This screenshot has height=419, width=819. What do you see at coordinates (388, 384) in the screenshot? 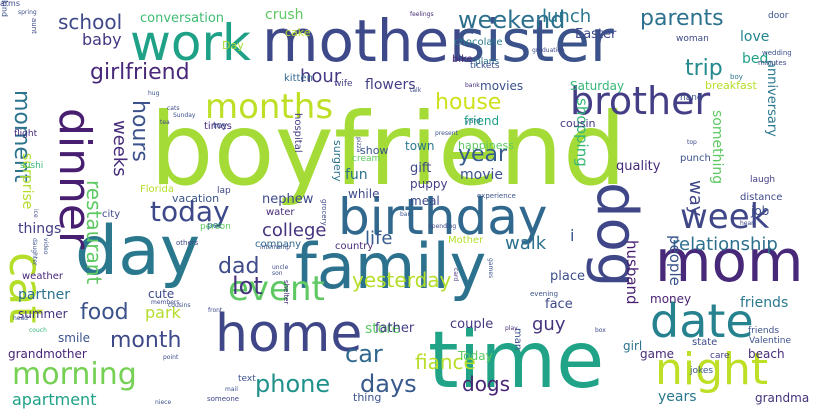
I see `word-days: days` at bounding box center [388, 384].